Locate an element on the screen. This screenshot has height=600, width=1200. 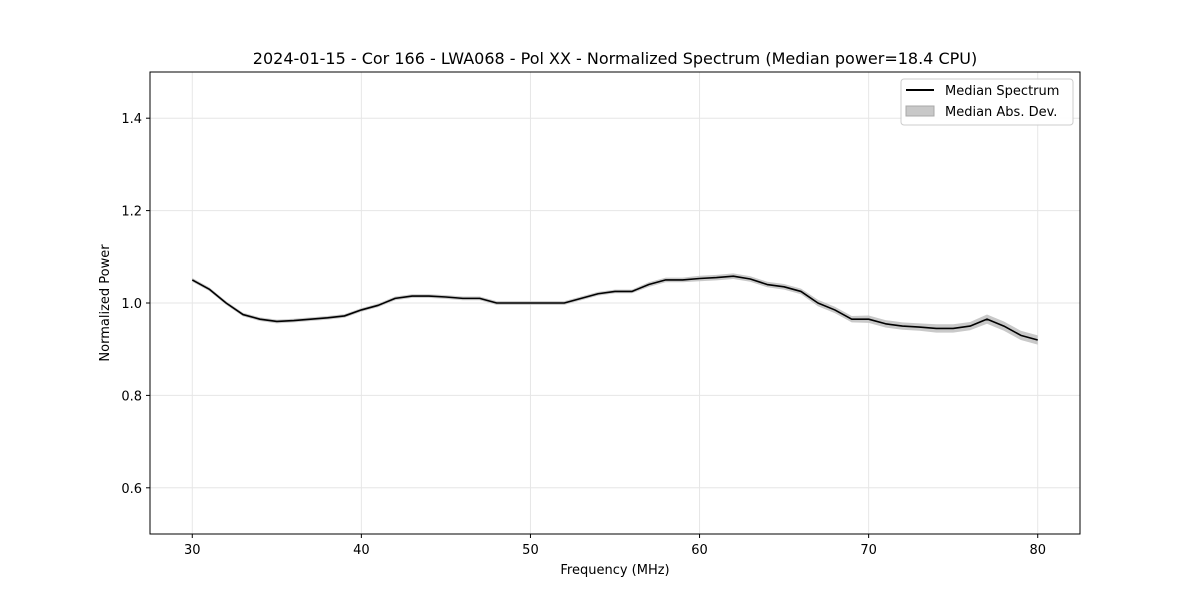
x-tick-label: 30 is located at coordinates (192, 550).